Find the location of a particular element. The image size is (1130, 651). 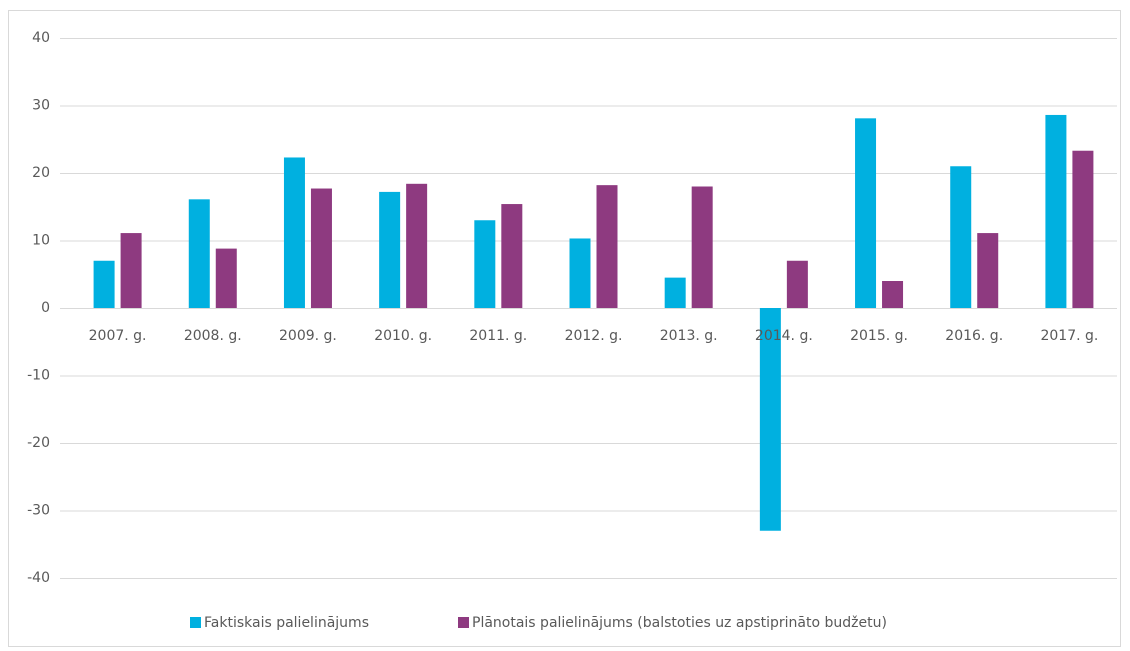

y-tick-label: 0 is located at coordinates (45, 308).